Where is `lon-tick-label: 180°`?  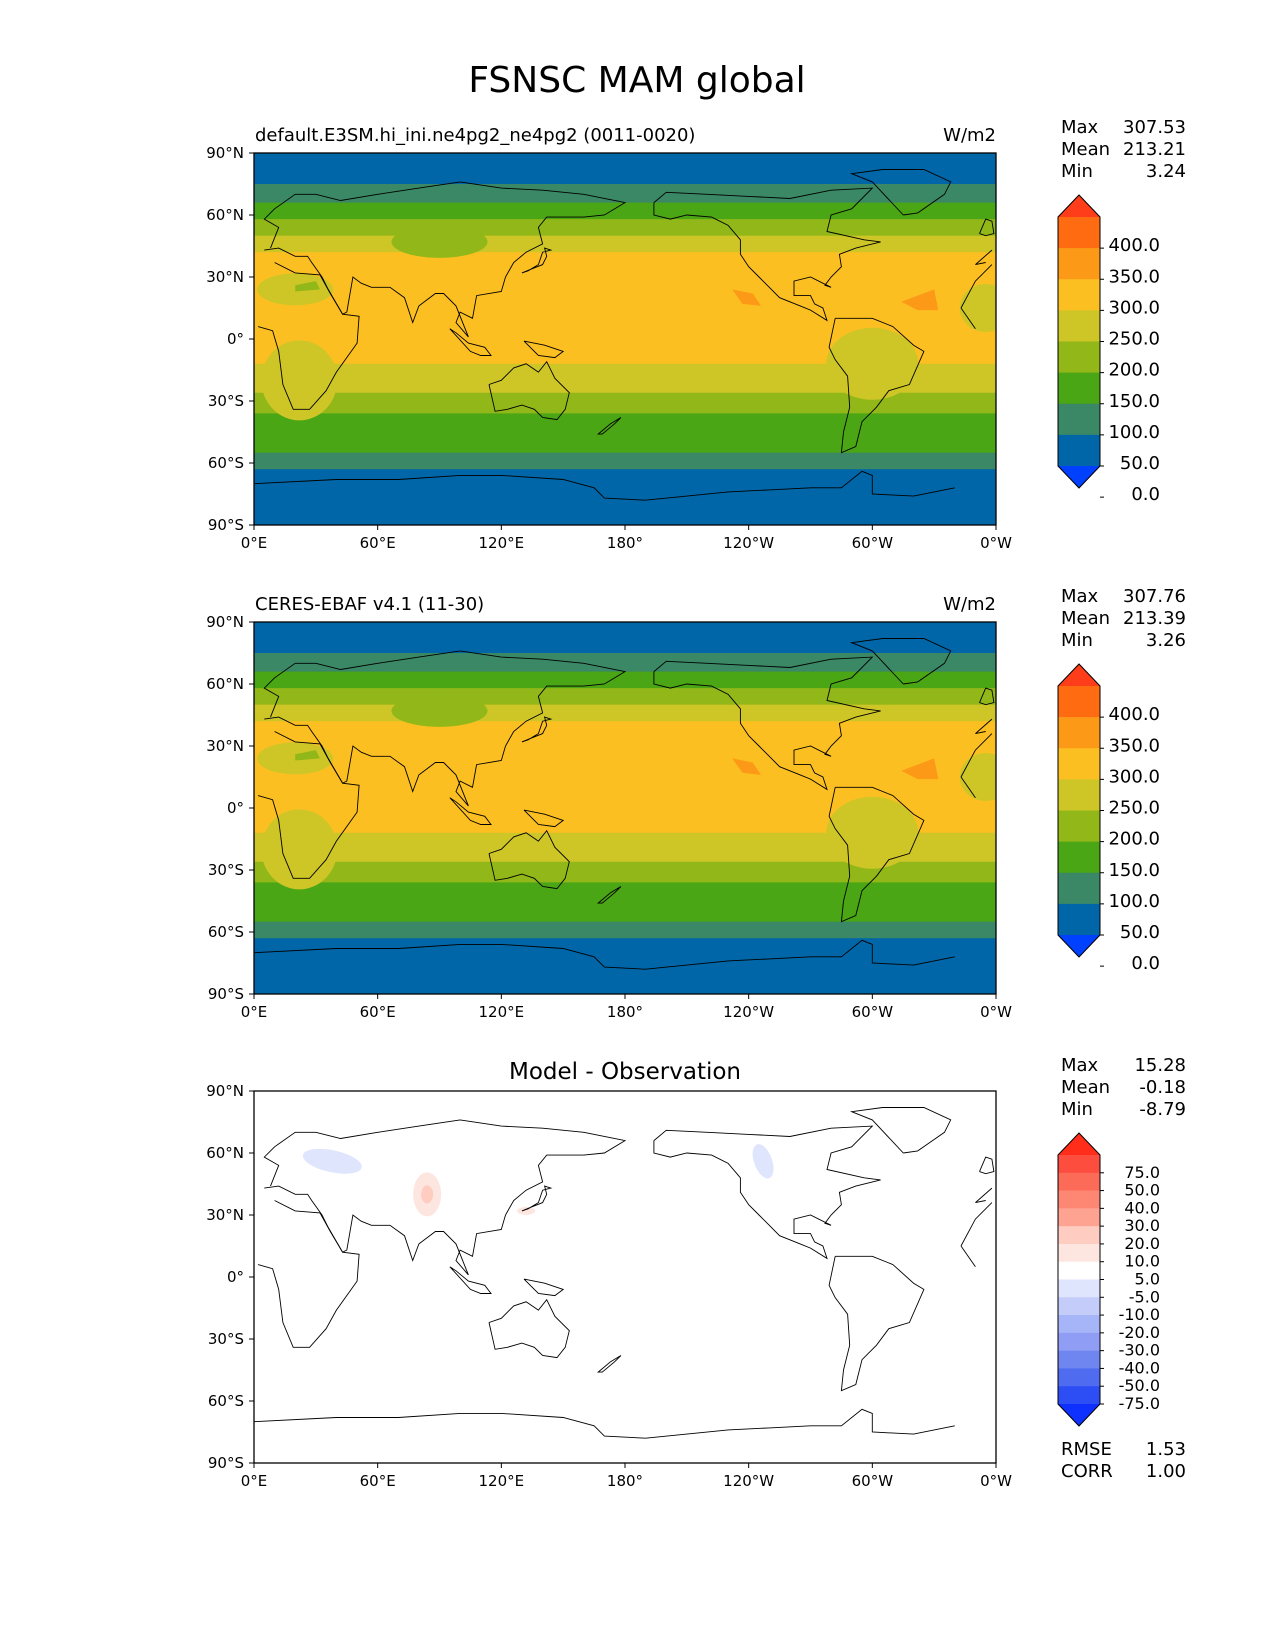
lon-tick-label: 180° is located at coordinates (625, 543).